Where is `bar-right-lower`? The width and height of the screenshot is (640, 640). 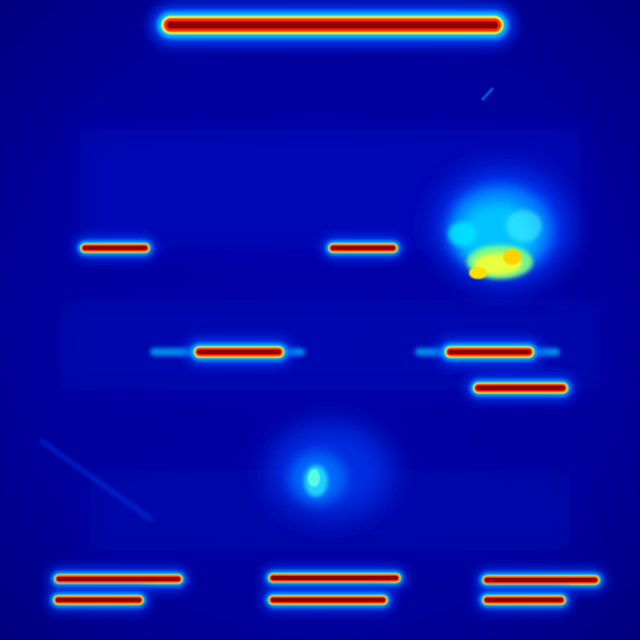 bar-right-lower is located at coordinates (520, 388).